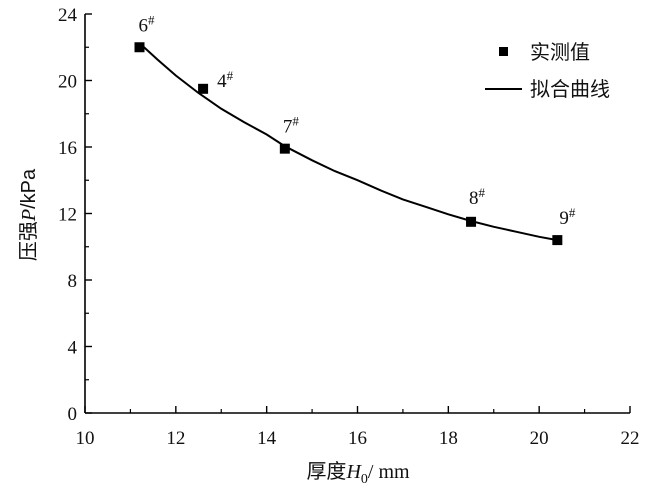 The image size is (658, 494). What do you see at coordinates (175, 438) in the screenshot?
I see `x-tick-label: 12` at bounding box center [175, 438].